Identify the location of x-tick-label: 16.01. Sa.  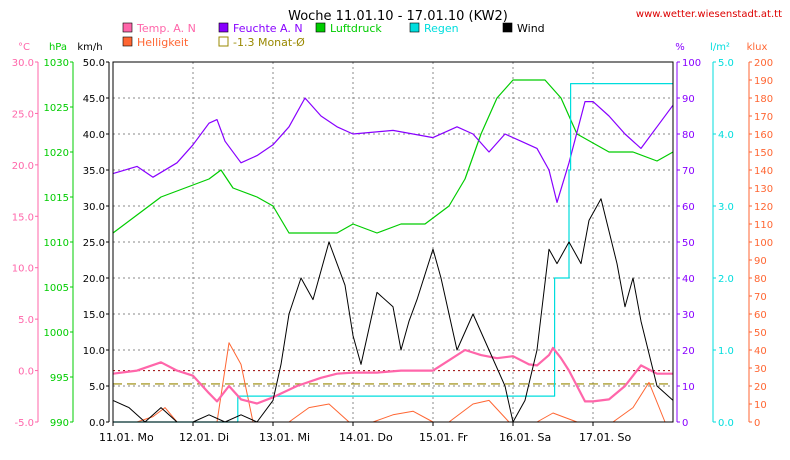
(525, 437).